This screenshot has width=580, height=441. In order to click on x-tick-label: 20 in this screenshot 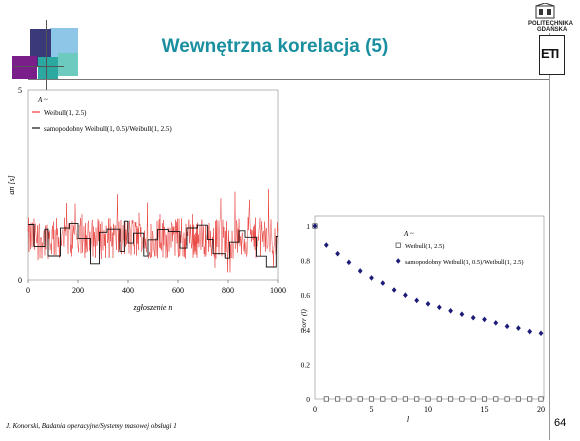, I will do `click(541, 409)`.